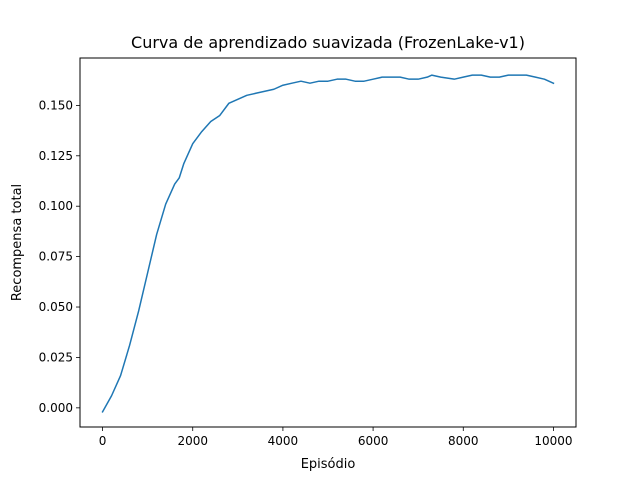 The image size is (640, 480). Describe the element at coordinates (328, 464) in the screenshot. I see `x-axis-label: Episódio` at that location.